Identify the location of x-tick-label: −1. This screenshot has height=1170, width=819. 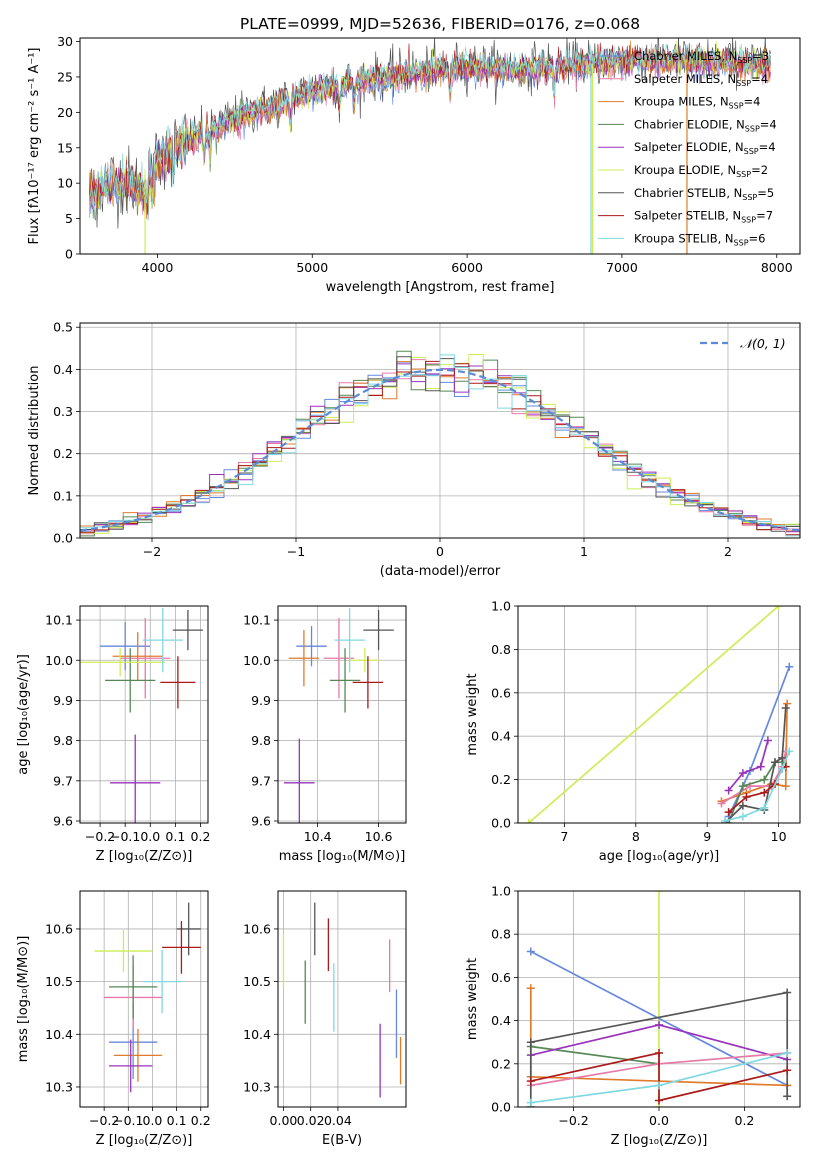
(296, 551).